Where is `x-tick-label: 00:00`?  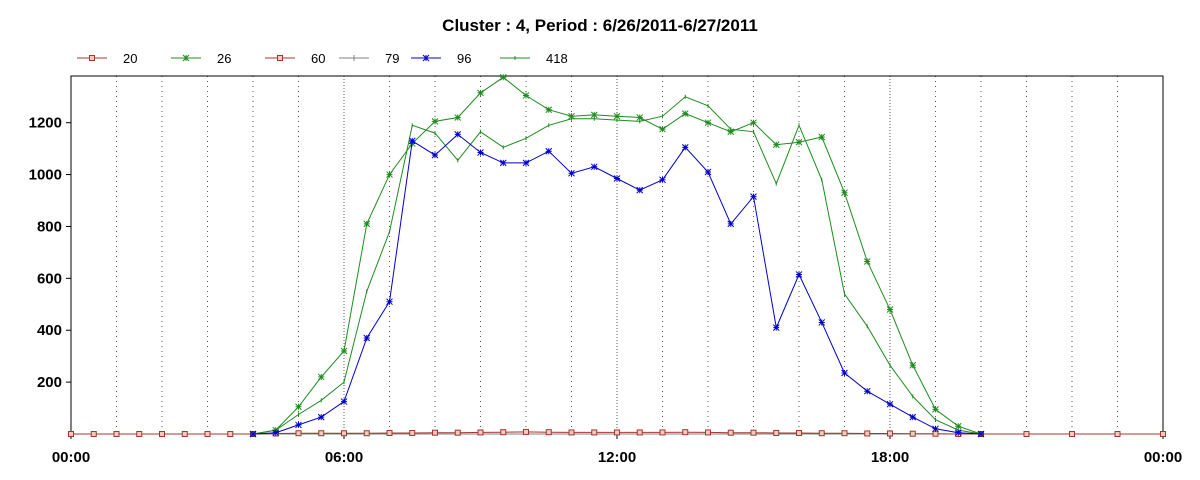
x-tick-label: 00:00 is located at coordinates (1163, 457).